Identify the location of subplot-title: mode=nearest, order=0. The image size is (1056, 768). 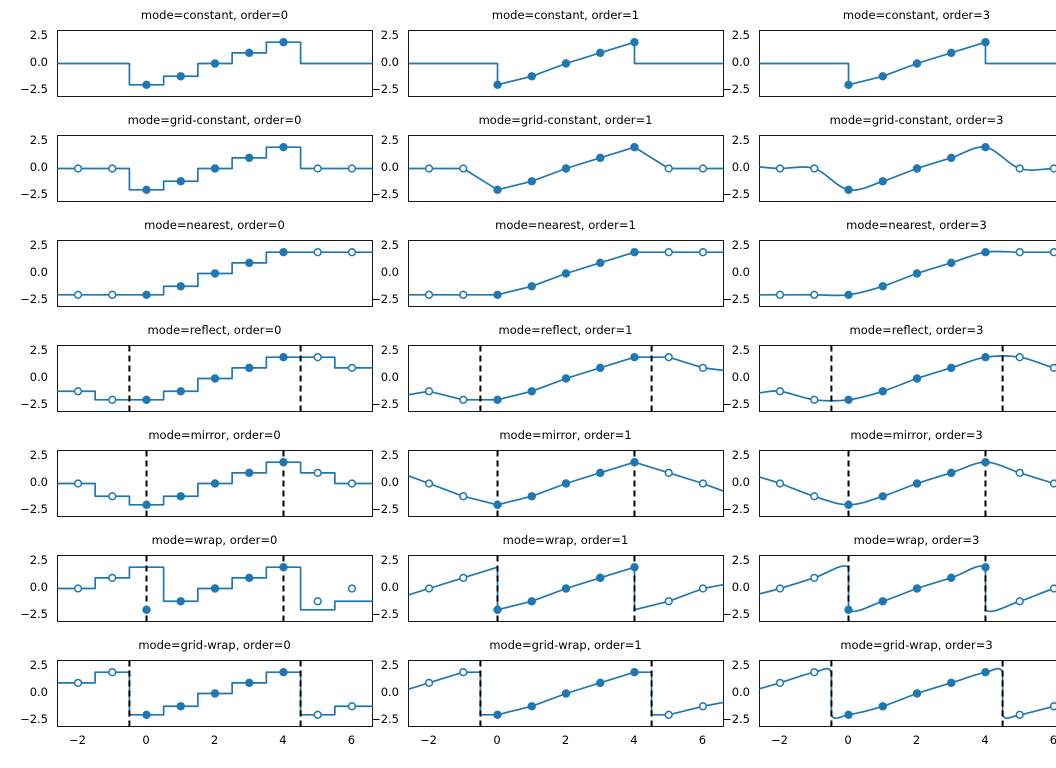
(214, 225).